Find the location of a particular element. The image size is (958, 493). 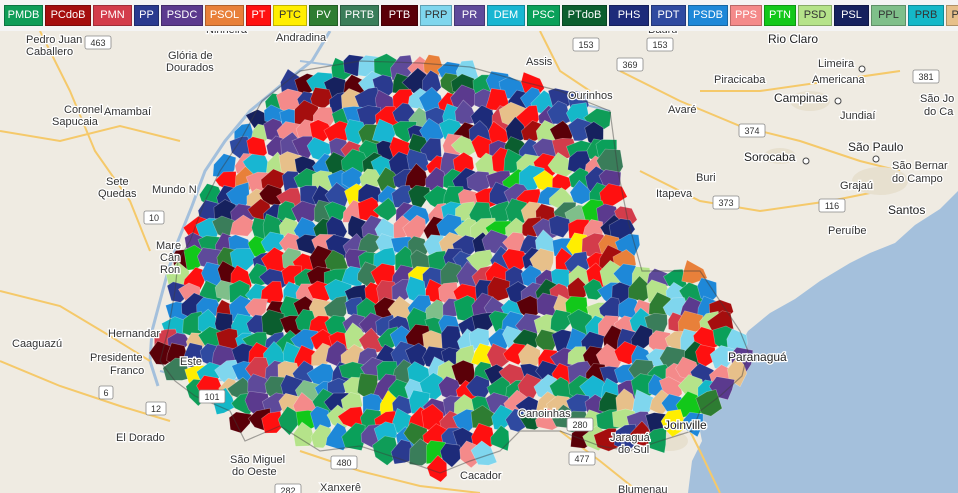

place-label-caaguazu: Caaguazú is located at coordinates (37, 344).